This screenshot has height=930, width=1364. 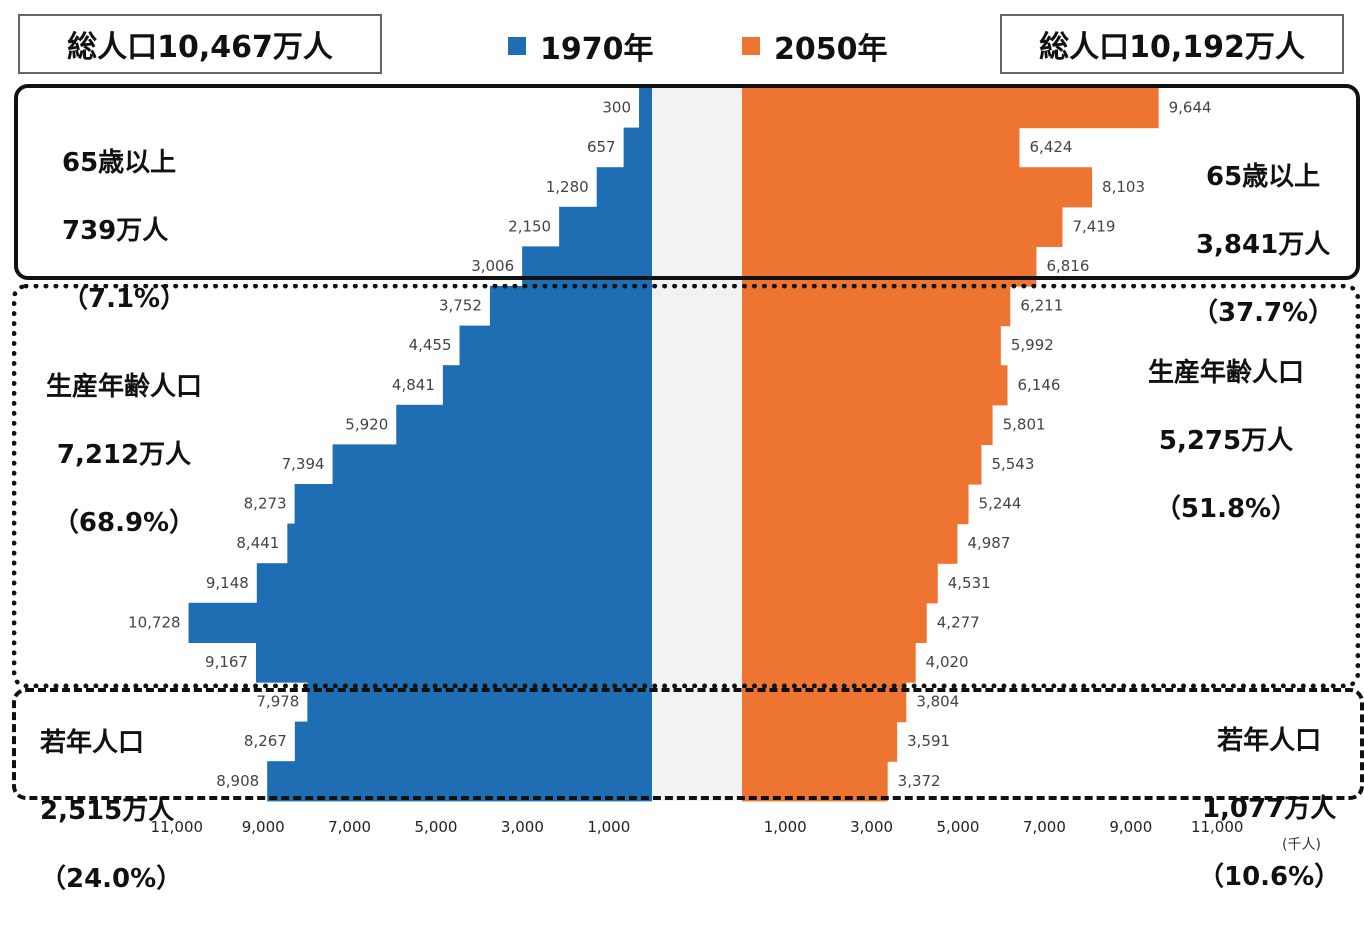 I want to click on value-label-1970: 10,728, so click(x=154, y=622).